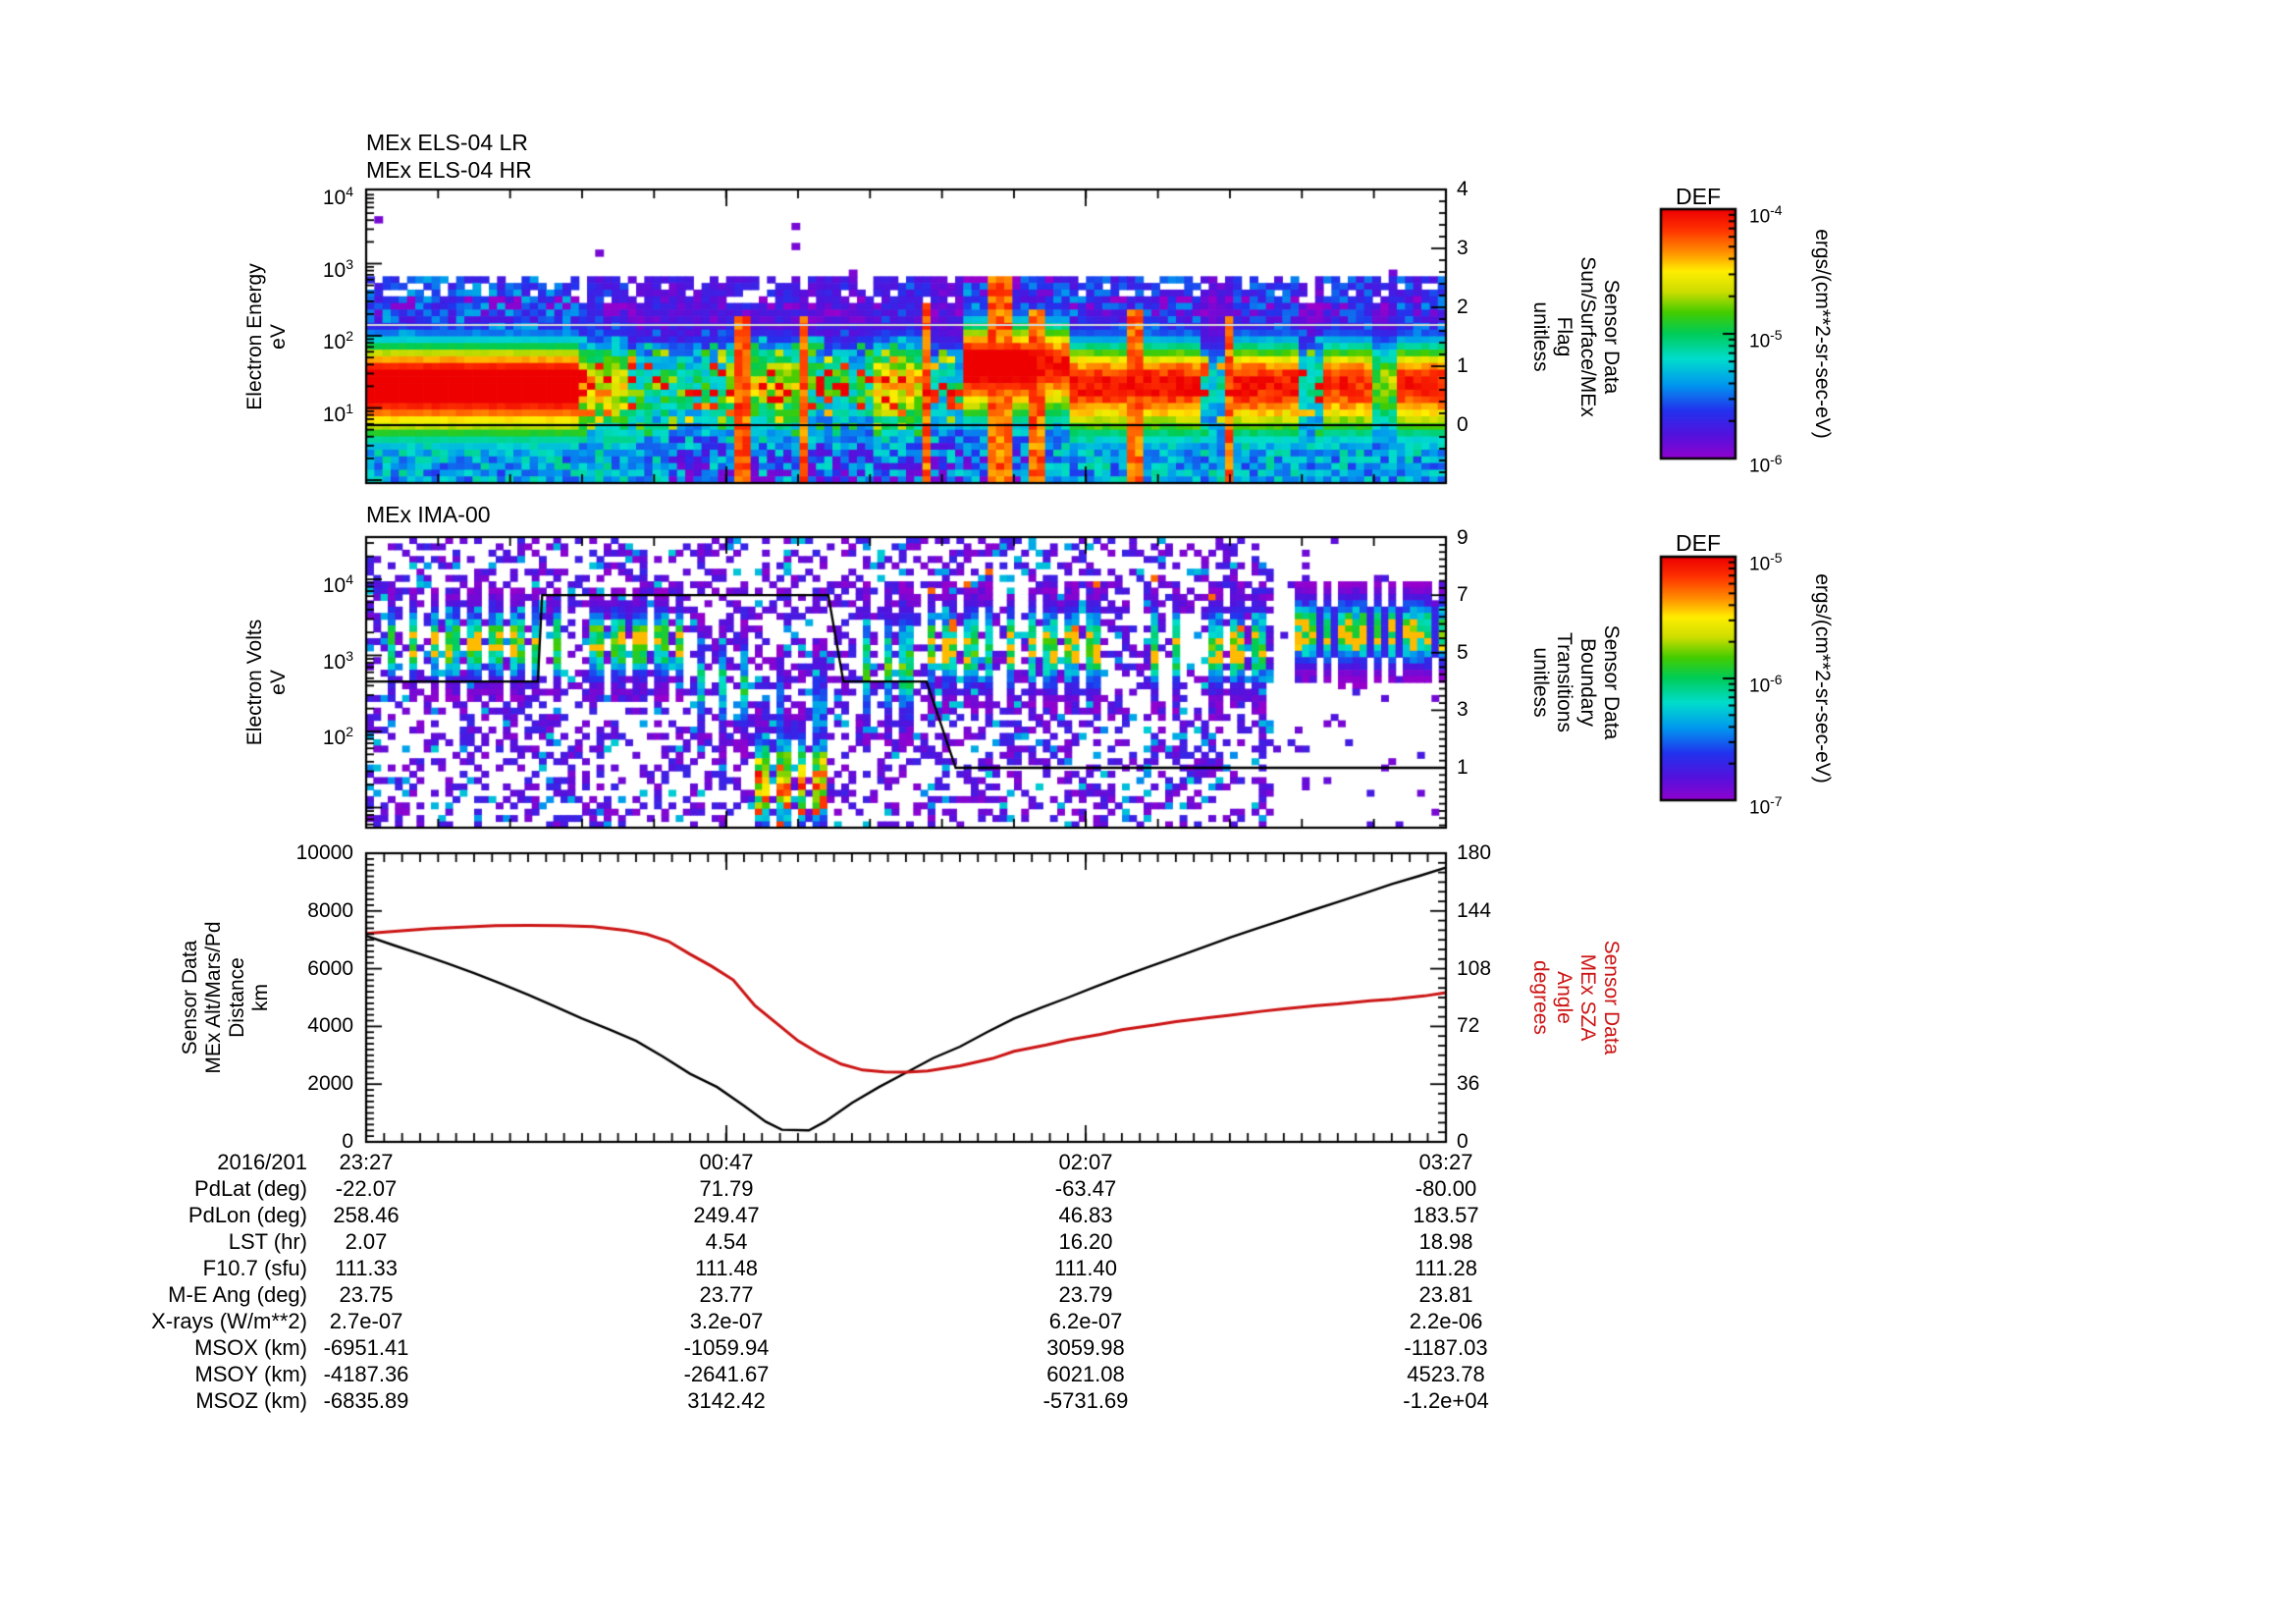 The height and width of the screenshot is (1623, 2296). I want to click on colorbar1-tick-1e-4: 10⁻⁴, so click(1766, 215).